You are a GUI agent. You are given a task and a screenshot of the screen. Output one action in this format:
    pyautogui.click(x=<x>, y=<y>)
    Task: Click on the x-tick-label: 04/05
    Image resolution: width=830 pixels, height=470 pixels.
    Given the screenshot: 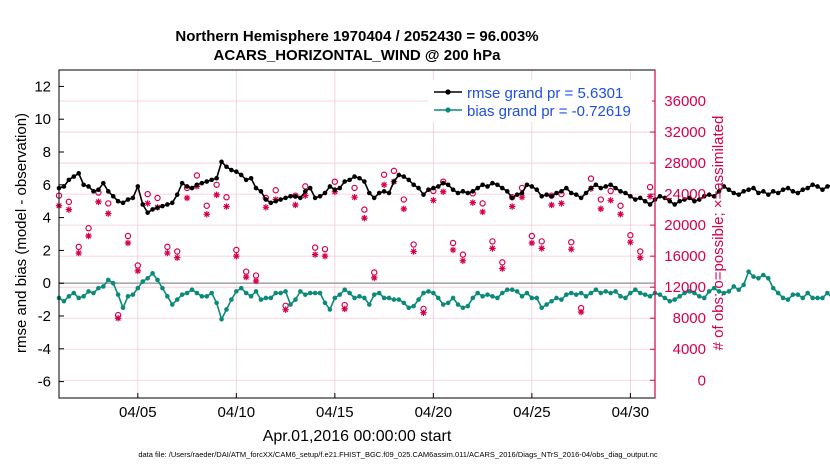 What is the action you would take?
    pyautogui.click(x=138, y=412)
    